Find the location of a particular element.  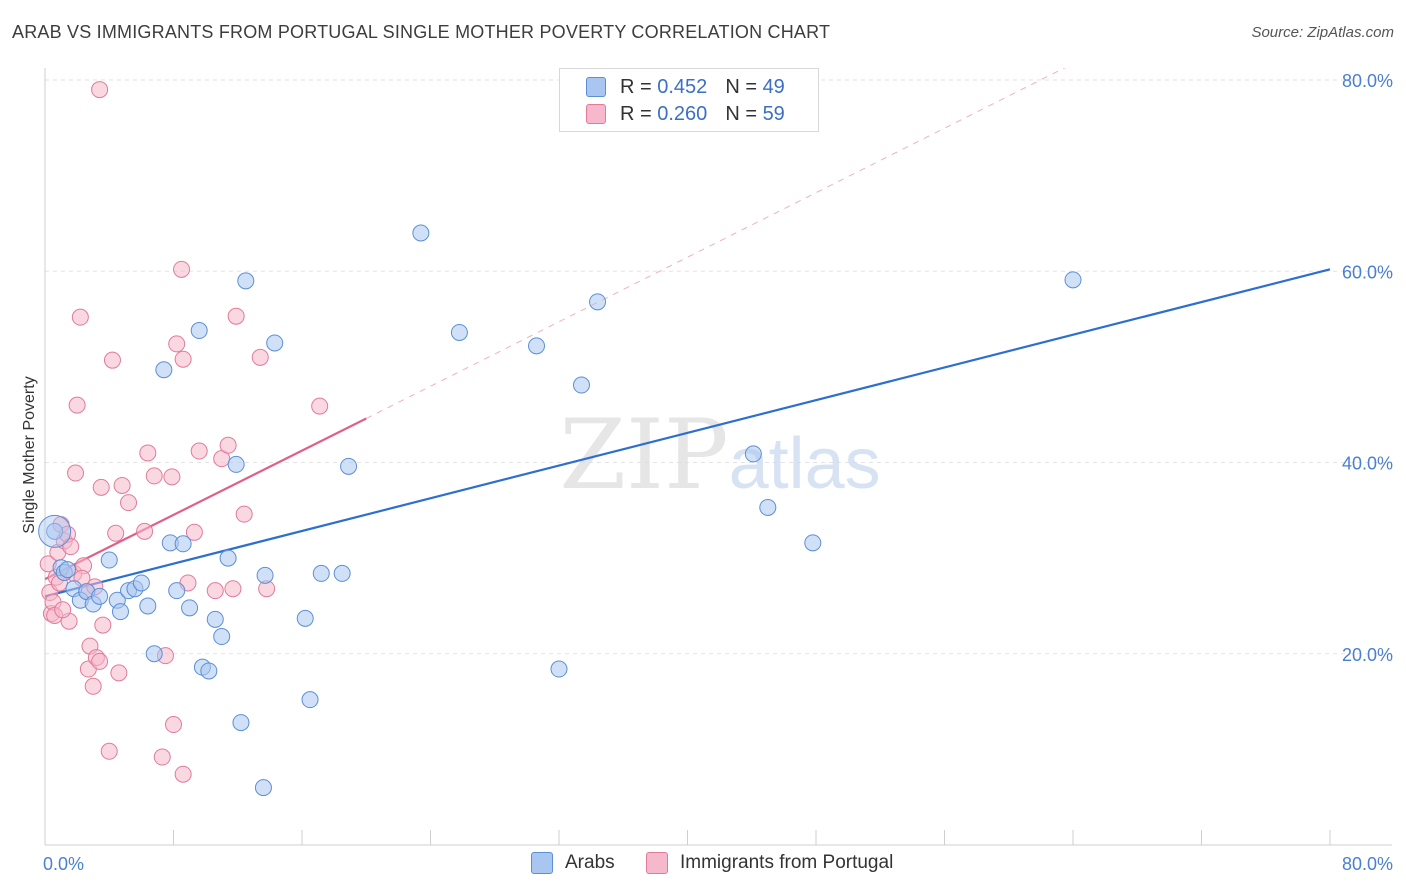

watermark-atlas: atlas is located at coordinates (805, 464).